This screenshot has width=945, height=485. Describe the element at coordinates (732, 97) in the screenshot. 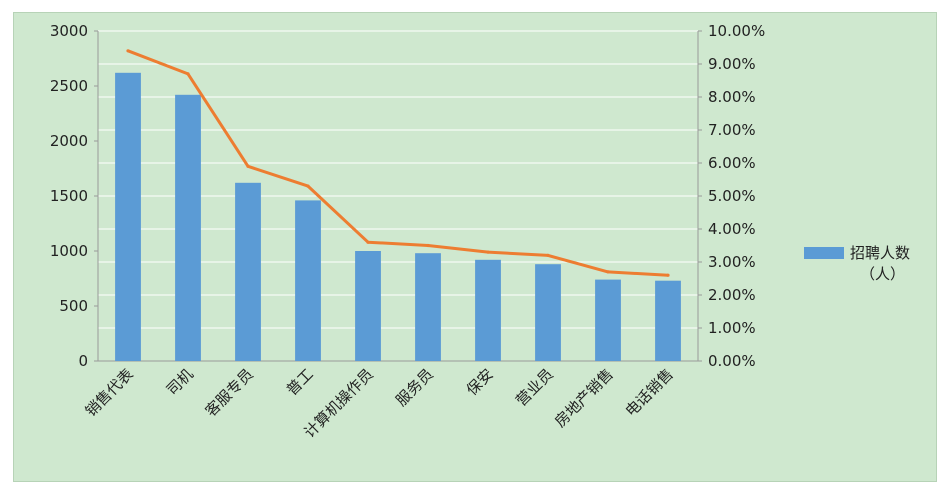

I see `y-tick-label-right: 8.00%` at that location.